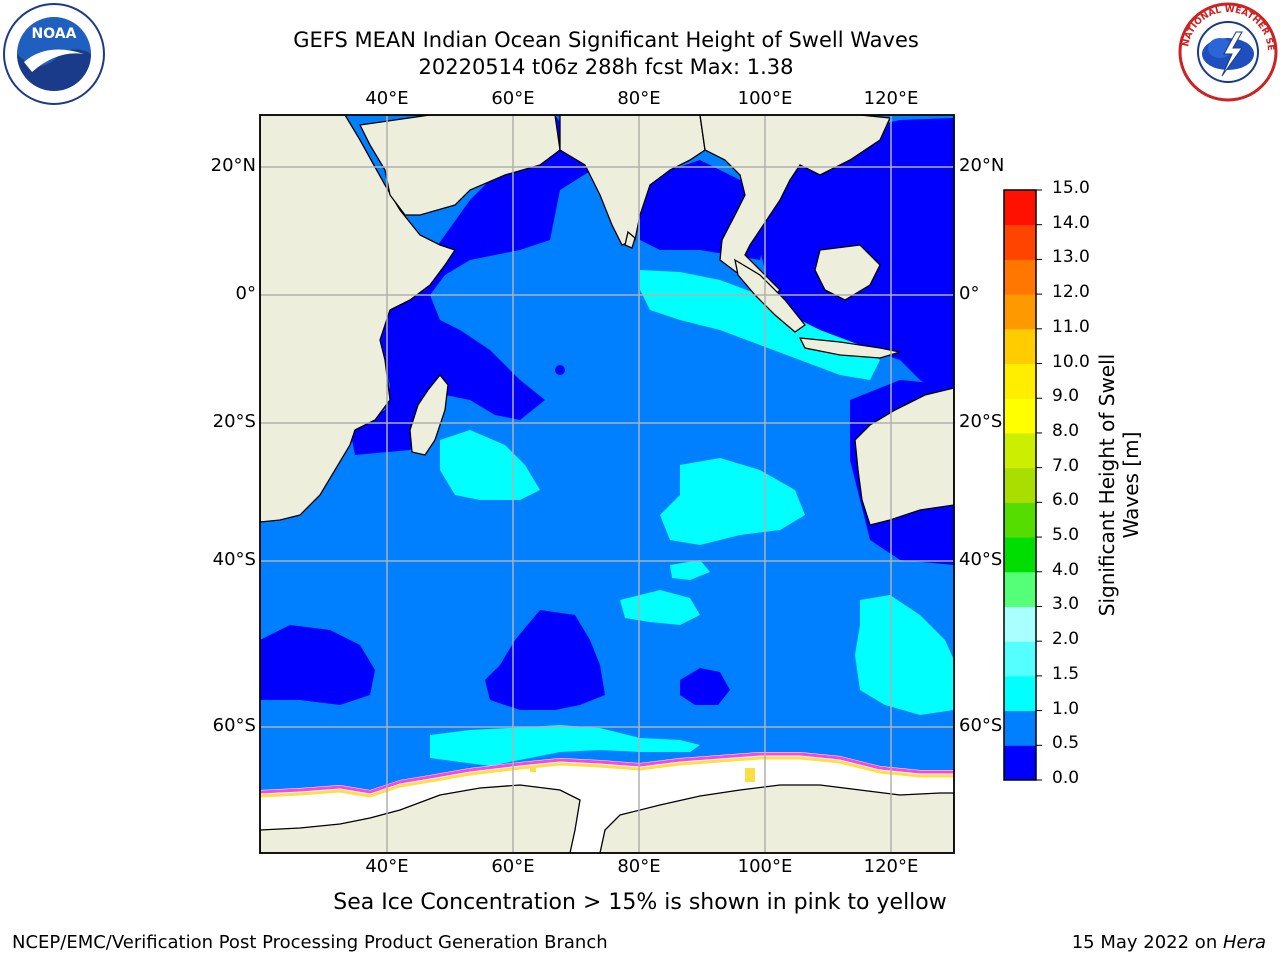  I want to click on lon-label-top-40e: 40°E, so click(387, 98).